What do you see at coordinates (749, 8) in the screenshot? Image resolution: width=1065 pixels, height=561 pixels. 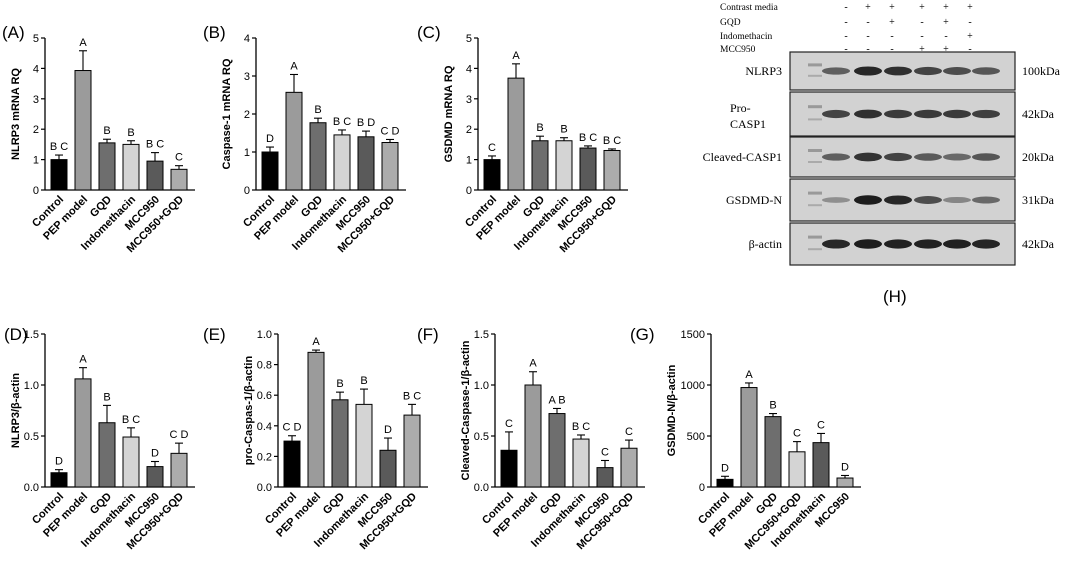 I see `condition-label: Contrast media` at bounding box center [749, 8].